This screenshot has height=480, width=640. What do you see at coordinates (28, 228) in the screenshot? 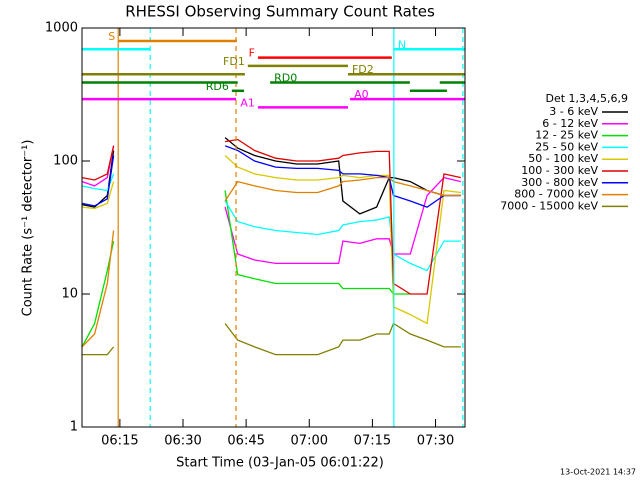
I see `y-axis-label: Count Rate (s⁻¹ detector⁻¹)` at bounding box center [28, 228].